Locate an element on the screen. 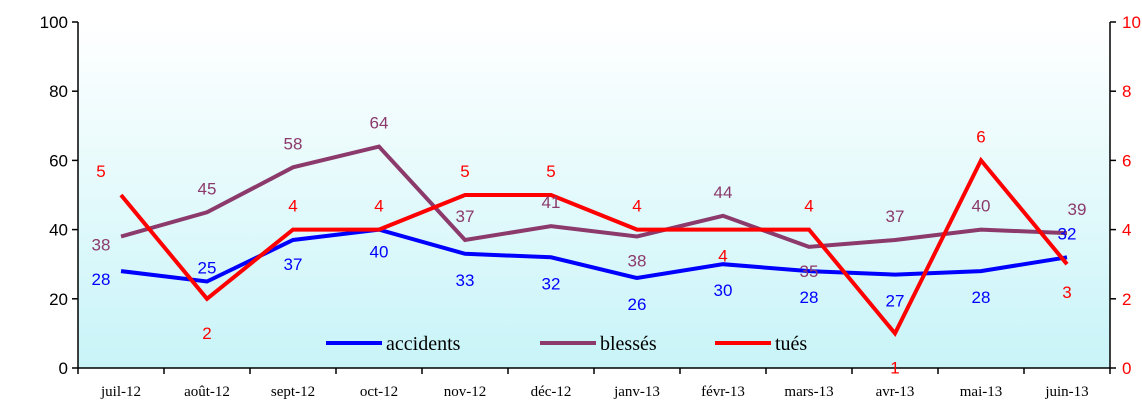 The width and height of the screenshot is (1142, 408). data-label-tues: 3 is located at coordinates (1066, 292).